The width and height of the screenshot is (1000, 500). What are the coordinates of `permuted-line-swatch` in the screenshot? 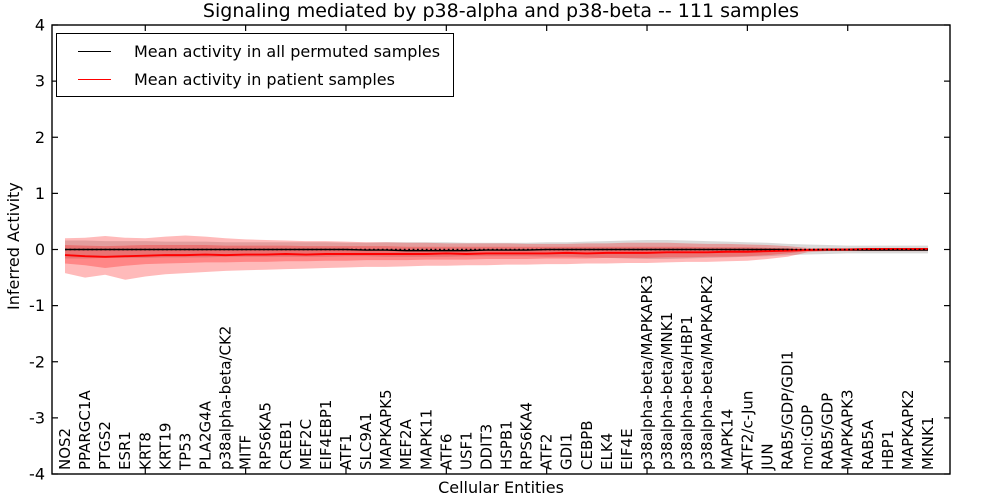 It's located at (94, 51).